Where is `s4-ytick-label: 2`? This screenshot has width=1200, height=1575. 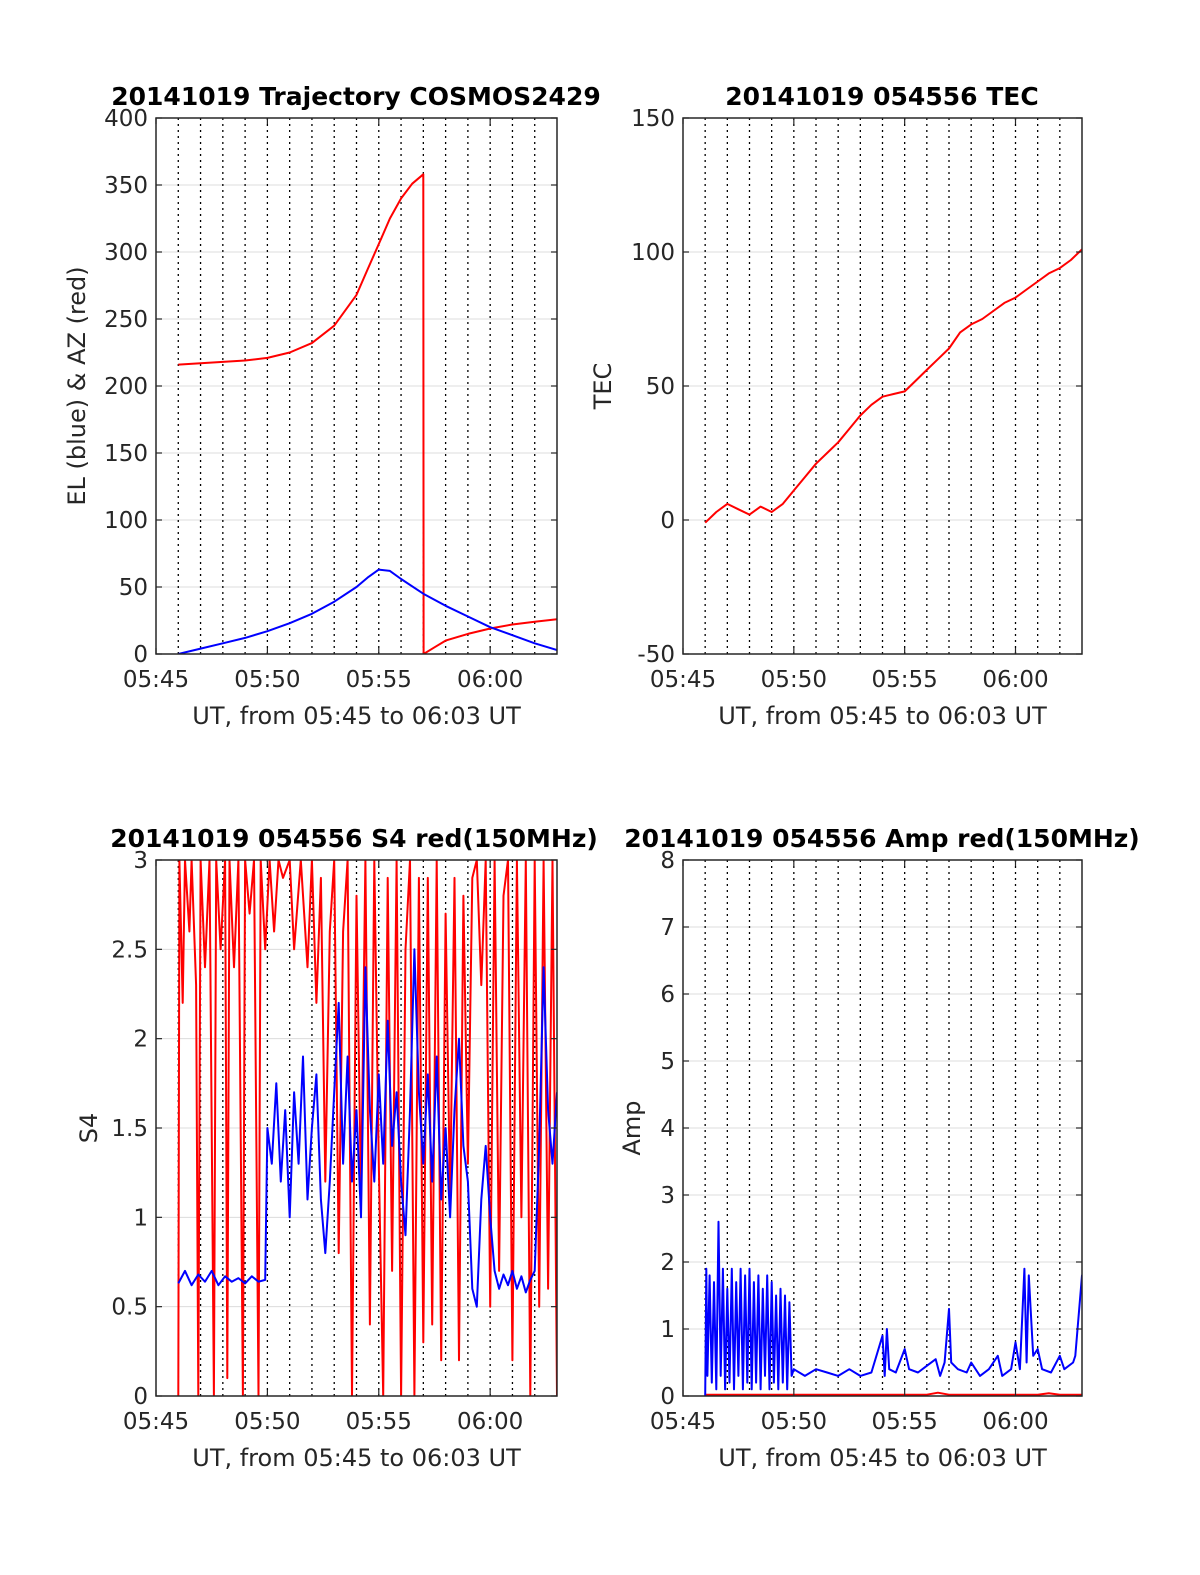
s4-ytick-label: 2 is located at coordinates (140, 1040).